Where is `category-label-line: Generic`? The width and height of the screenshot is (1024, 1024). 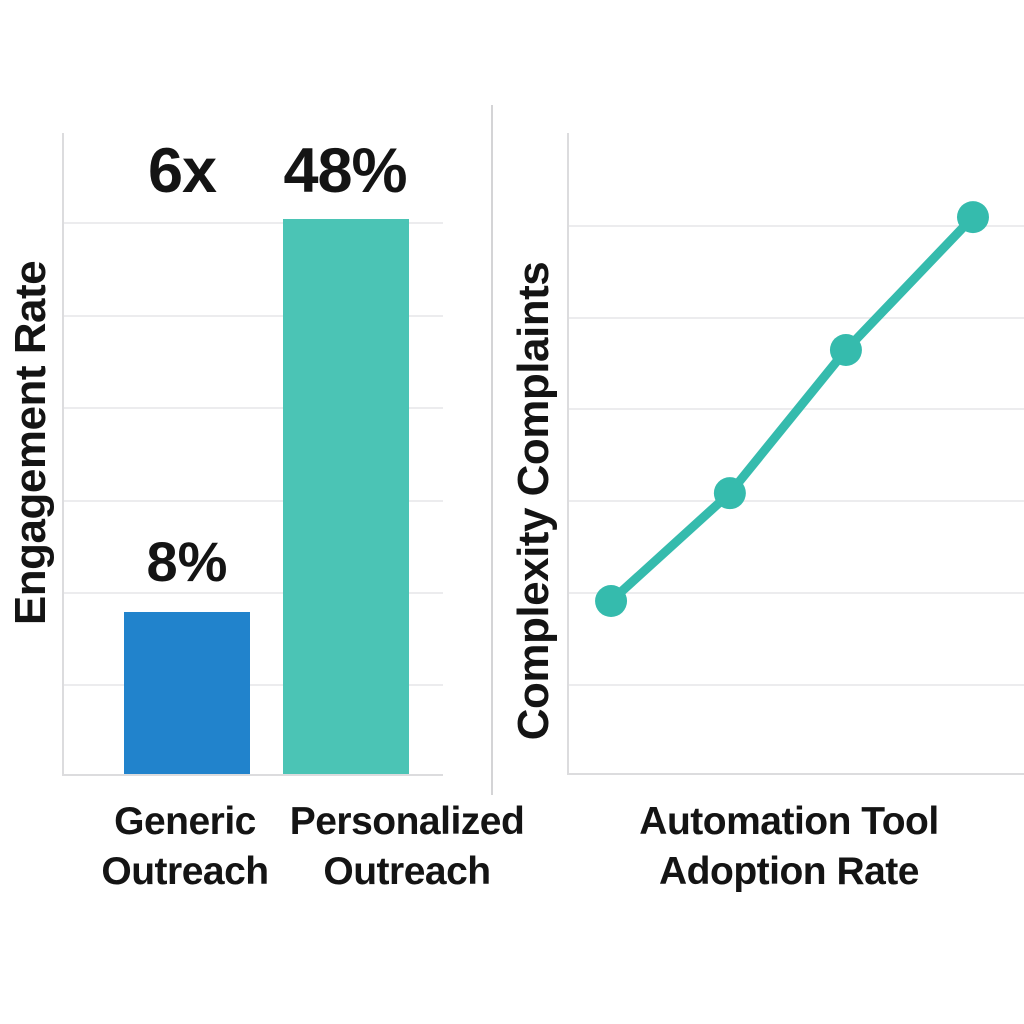 category-label-line: Generic is located at coordinates (185, 821).